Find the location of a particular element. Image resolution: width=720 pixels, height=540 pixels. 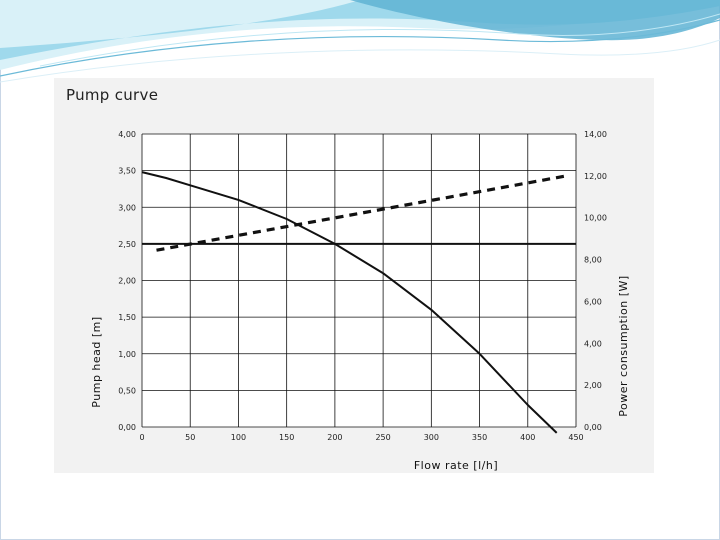

y-tick-label: 0,50 is located at coordinates (127, 390).